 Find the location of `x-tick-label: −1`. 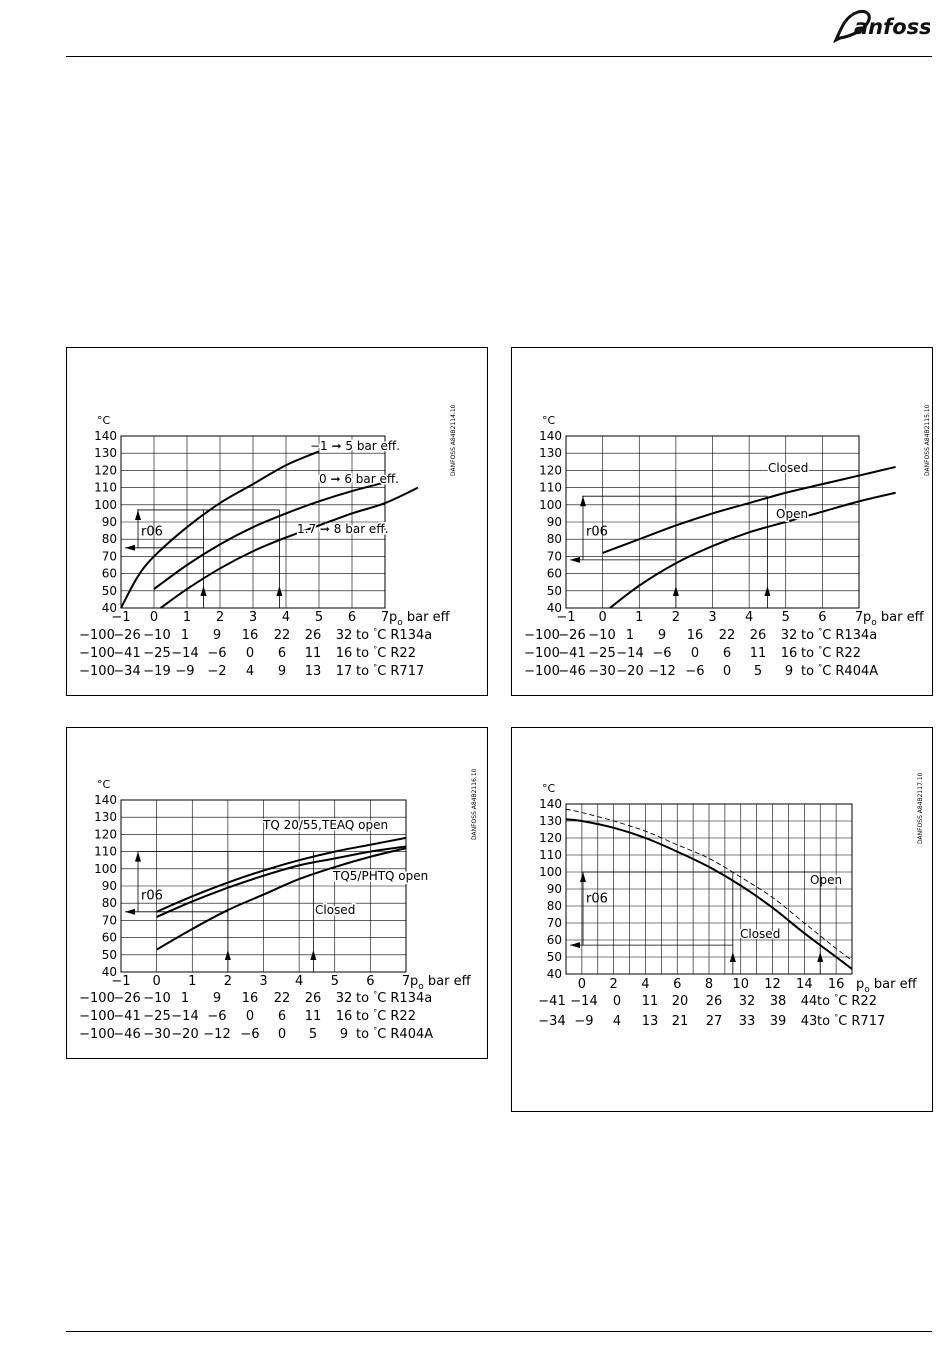

x-tick-label: −1 is located at coordinates (565, 617).